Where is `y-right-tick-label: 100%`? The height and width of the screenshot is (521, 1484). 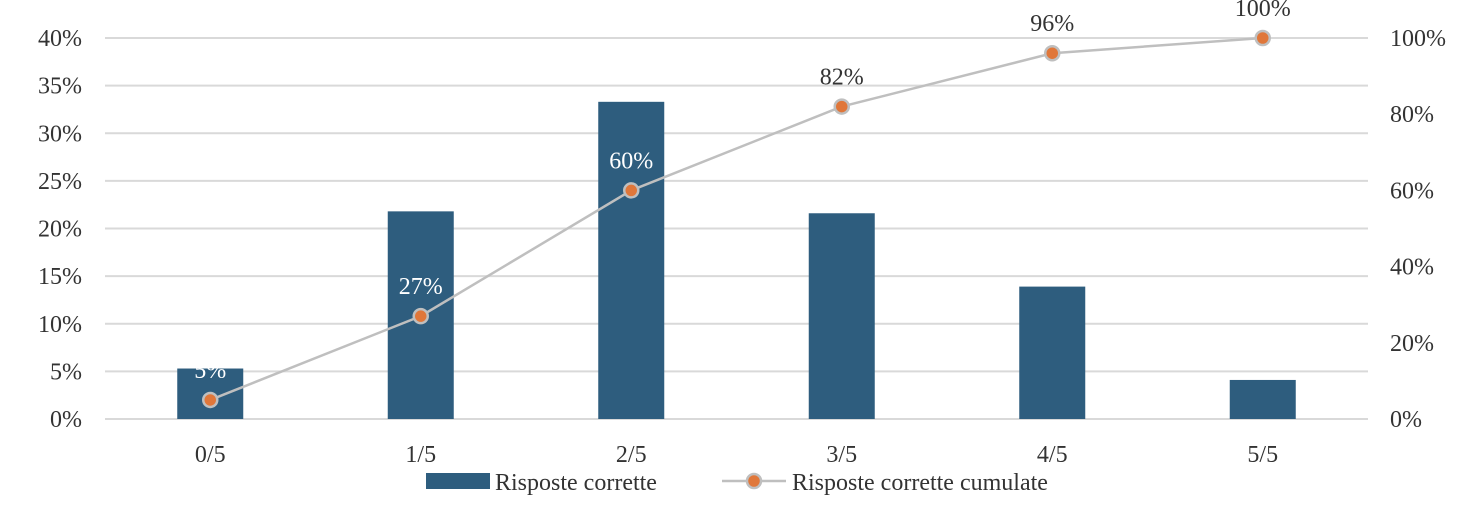 y-right-tick-label: 100% is located at coordinates (1418, 39).